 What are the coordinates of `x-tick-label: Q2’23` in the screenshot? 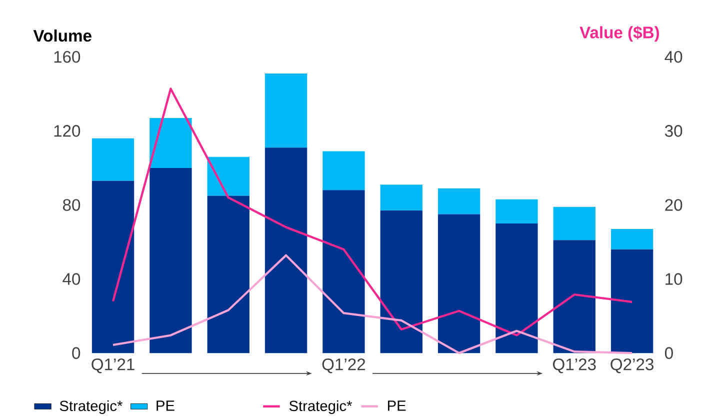 It's located at (632, 366).